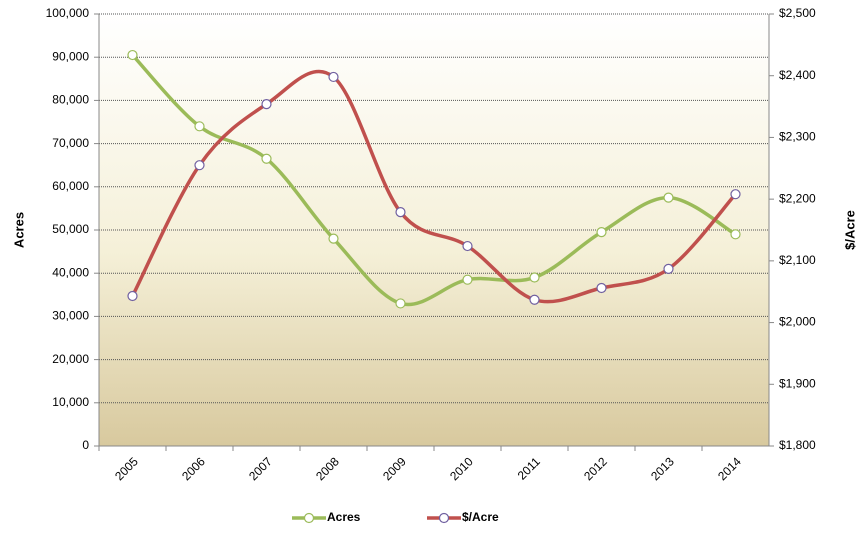  What do you see at coordinates (394, 468) in the screenshot?
I see `x-tick-label: 2009` at bounding box center [394, 468].